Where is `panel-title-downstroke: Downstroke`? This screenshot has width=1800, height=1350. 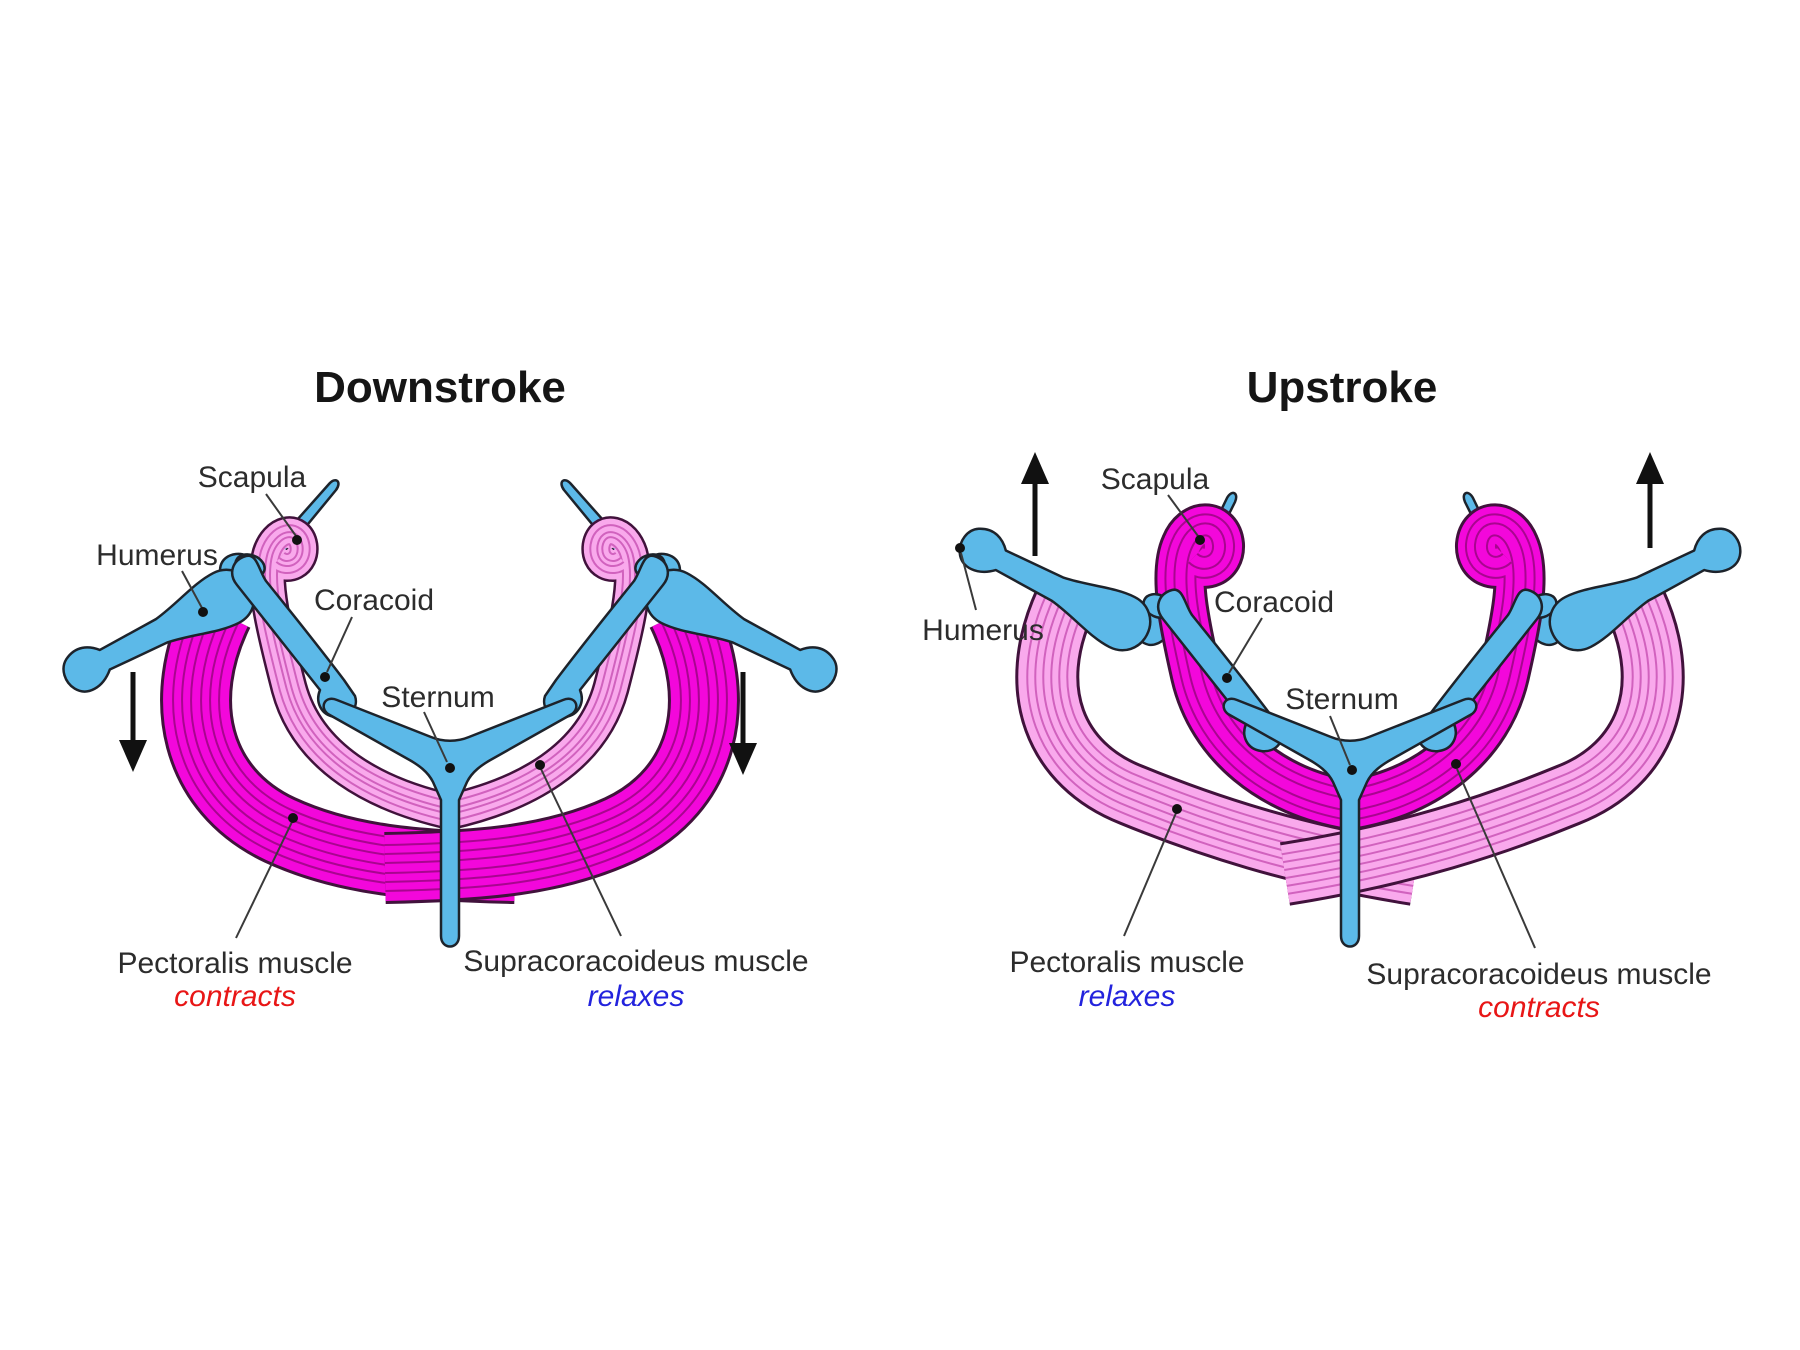 panel-title-downstroke: Downstroke is located at coordinates (440, 387).